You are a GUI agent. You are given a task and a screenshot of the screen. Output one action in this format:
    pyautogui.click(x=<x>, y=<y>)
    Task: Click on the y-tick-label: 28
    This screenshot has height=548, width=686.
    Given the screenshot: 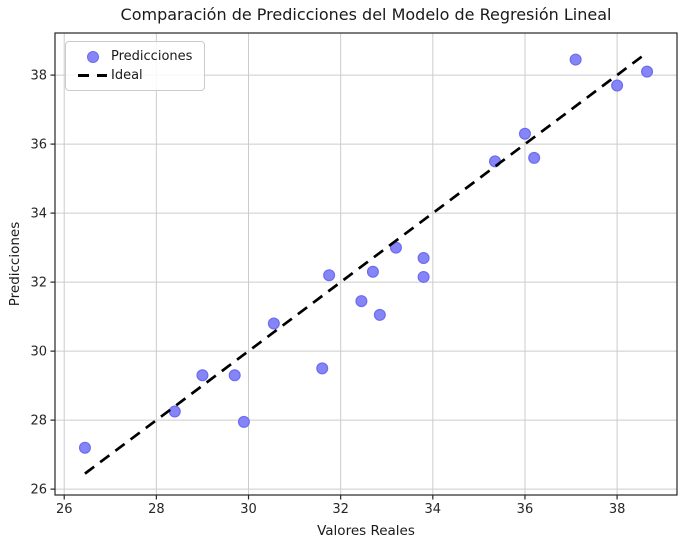 What is the action you would take?
    pyautogui.click(x=38, y=421)
    